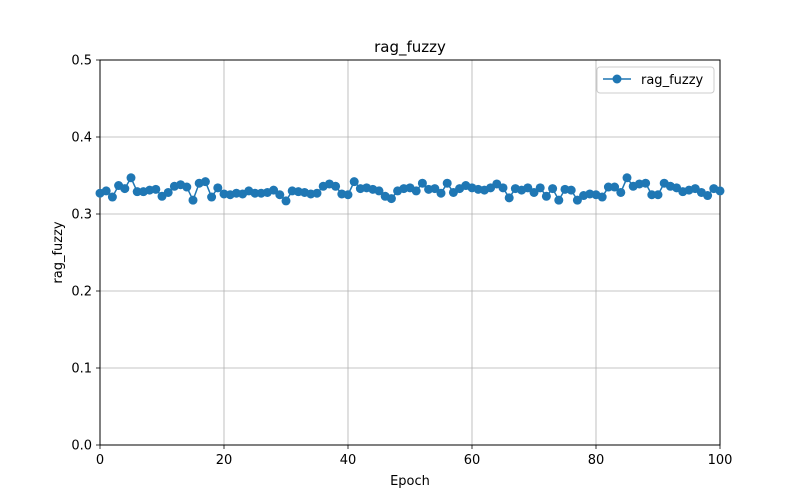 The width and height of the screenshot is (800, 500). What do you see at coordinates (672, 80) in the screenshot?
I see `legend-label: rag_fuzzy` at bounding box center [672, 80].